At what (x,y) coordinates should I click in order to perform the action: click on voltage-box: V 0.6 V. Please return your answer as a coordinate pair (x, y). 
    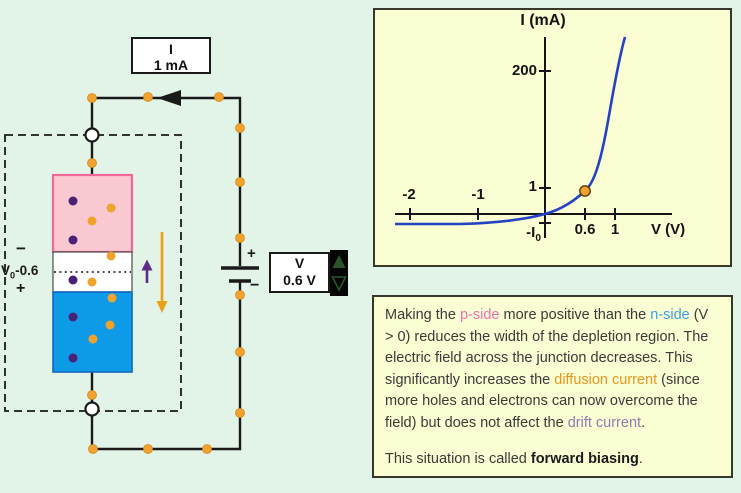
    Looking at the image, I should click on (299, 272).